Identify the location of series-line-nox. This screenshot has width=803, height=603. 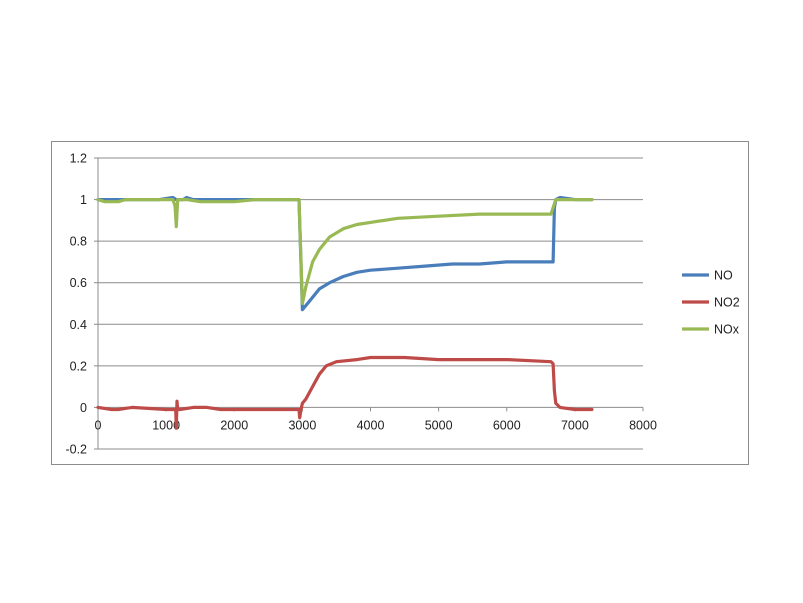
(345, 252).